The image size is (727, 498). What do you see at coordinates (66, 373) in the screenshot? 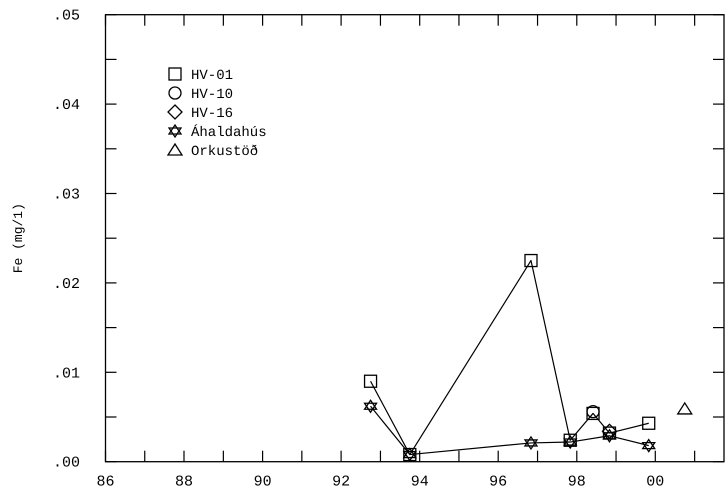
I see `y-tick-label: .01` at bounding box center [66, 373].